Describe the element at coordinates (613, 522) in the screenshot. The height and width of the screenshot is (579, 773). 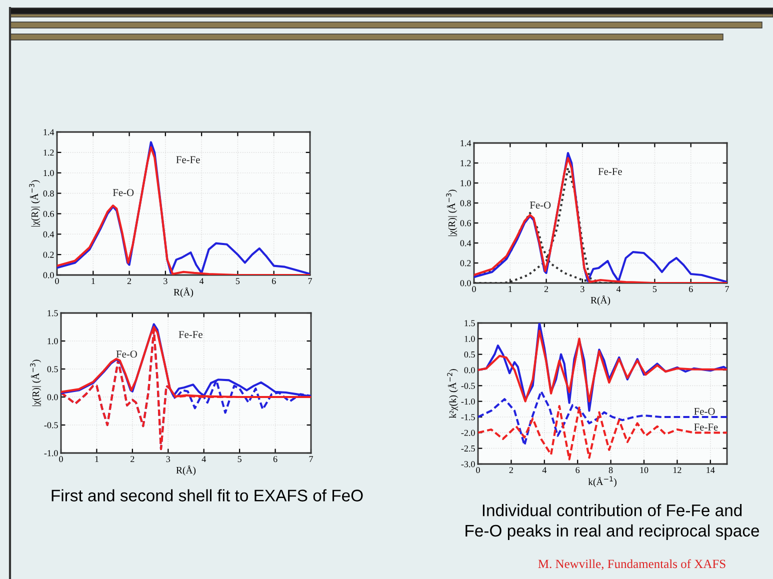
I see `text: Individual contribution of Fe-Fe and Fe-O peaks in real and reciprocal space` at that location.